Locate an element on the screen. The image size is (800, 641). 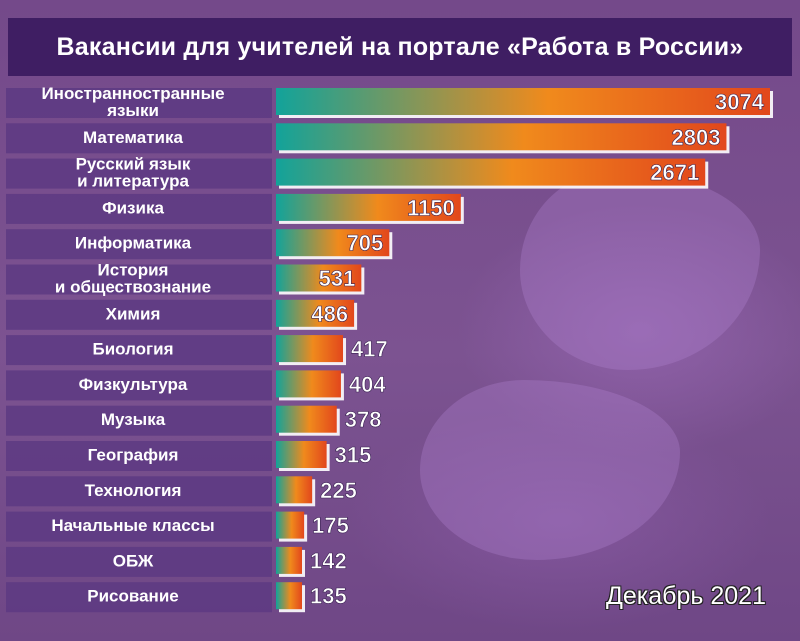
value-label: 417 is located at coordinates (369, 349).